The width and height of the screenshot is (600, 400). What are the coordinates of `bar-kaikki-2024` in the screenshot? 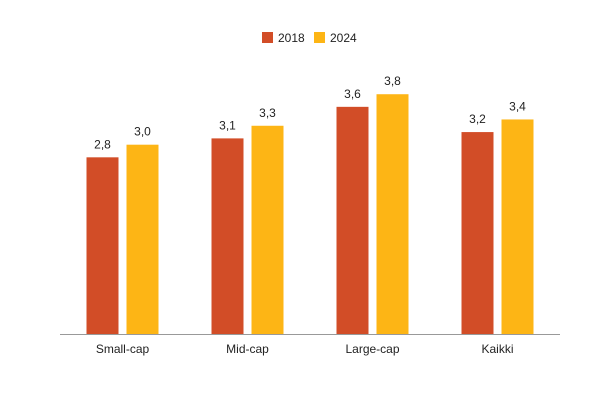 It's located at (517, 227).